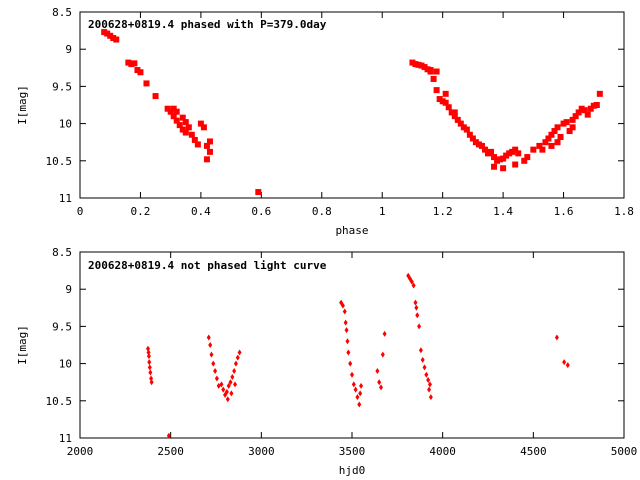 Image resolution: width=640 pixels, height=480 pixels. What do you see at coordinates (141, 211) in the screenshot?
I see `x-tick-label: 0.2` at bounding box center [141, 211].